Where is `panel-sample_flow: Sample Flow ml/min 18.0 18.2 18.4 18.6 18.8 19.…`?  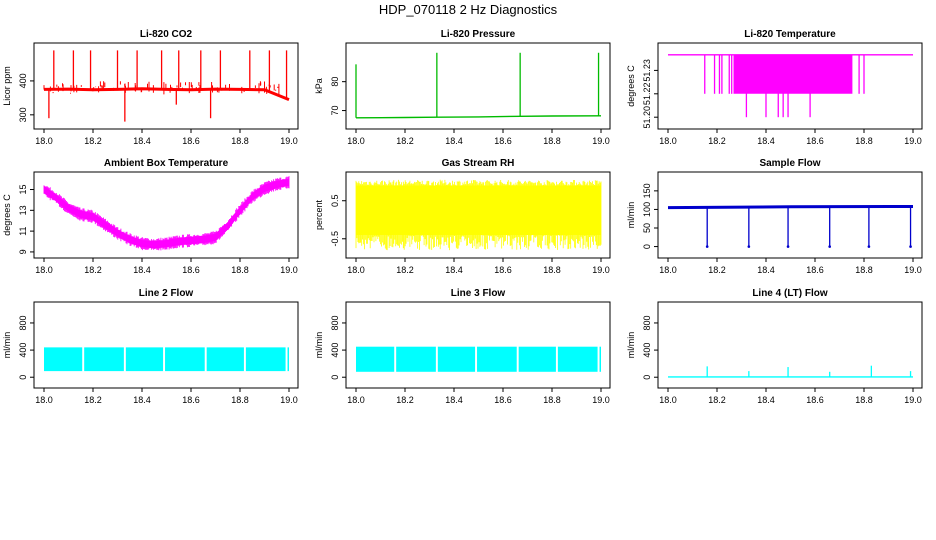
panel-sample_flow: Sample Flow ml/min 18.0 18.2 18.4 18.6 18.8 19.… is located at coordinates (774, 216).